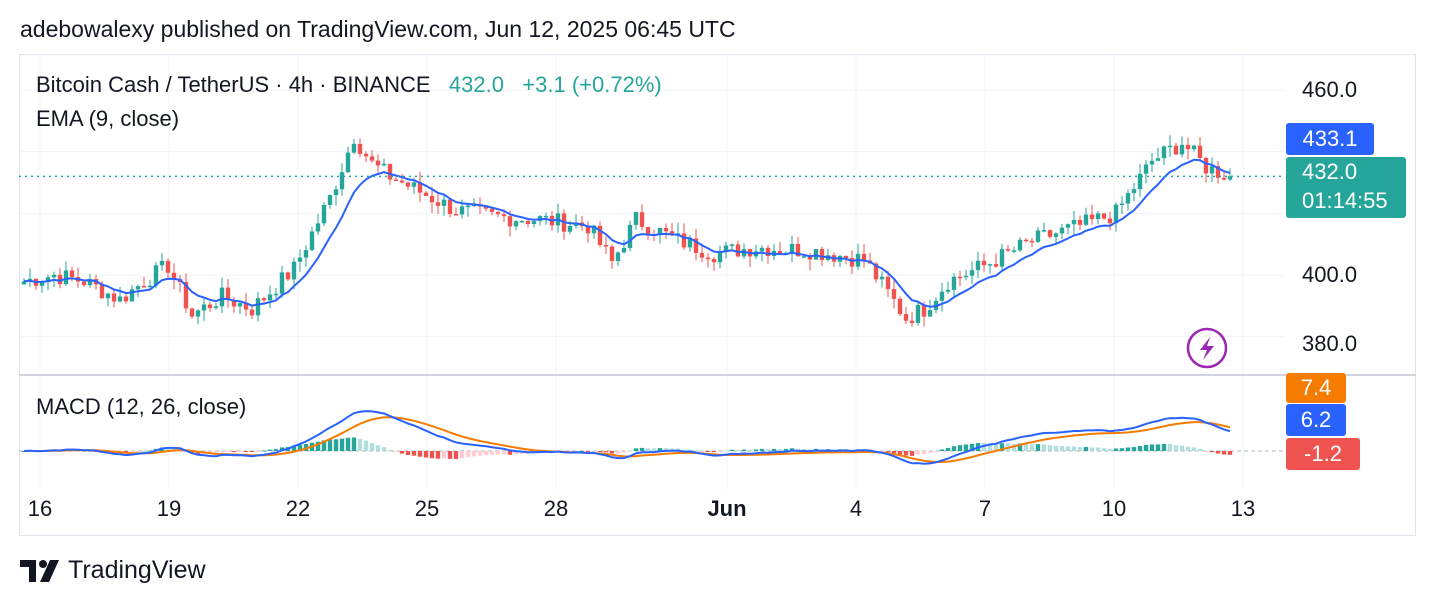 This screenshot has height=606, width=1436. What do you see at coordinates (1243, 508) in the screenshot?
I see `time-tick: 13` at bounding box center [1243, 508].